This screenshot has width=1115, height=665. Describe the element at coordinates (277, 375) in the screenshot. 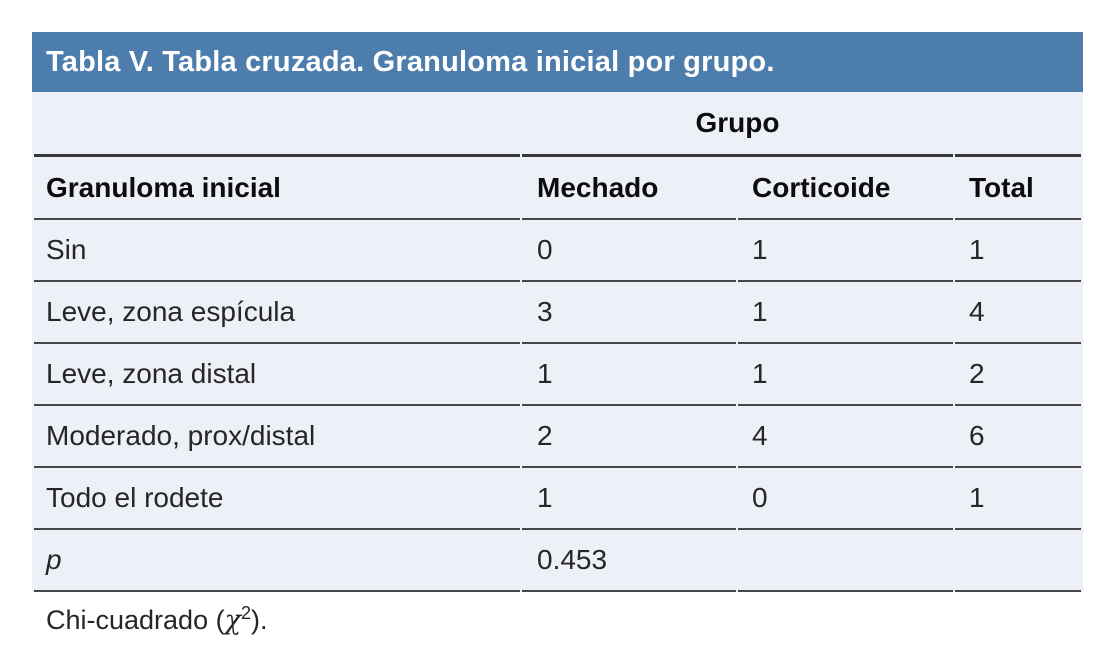

I see `row-label: Leve, zona distal` at that location.